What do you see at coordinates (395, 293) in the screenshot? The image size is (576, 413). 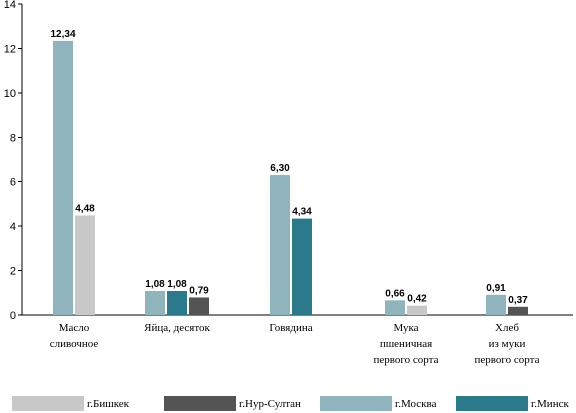 I see `data-label: 0,66` at bounding box center [395, 293].